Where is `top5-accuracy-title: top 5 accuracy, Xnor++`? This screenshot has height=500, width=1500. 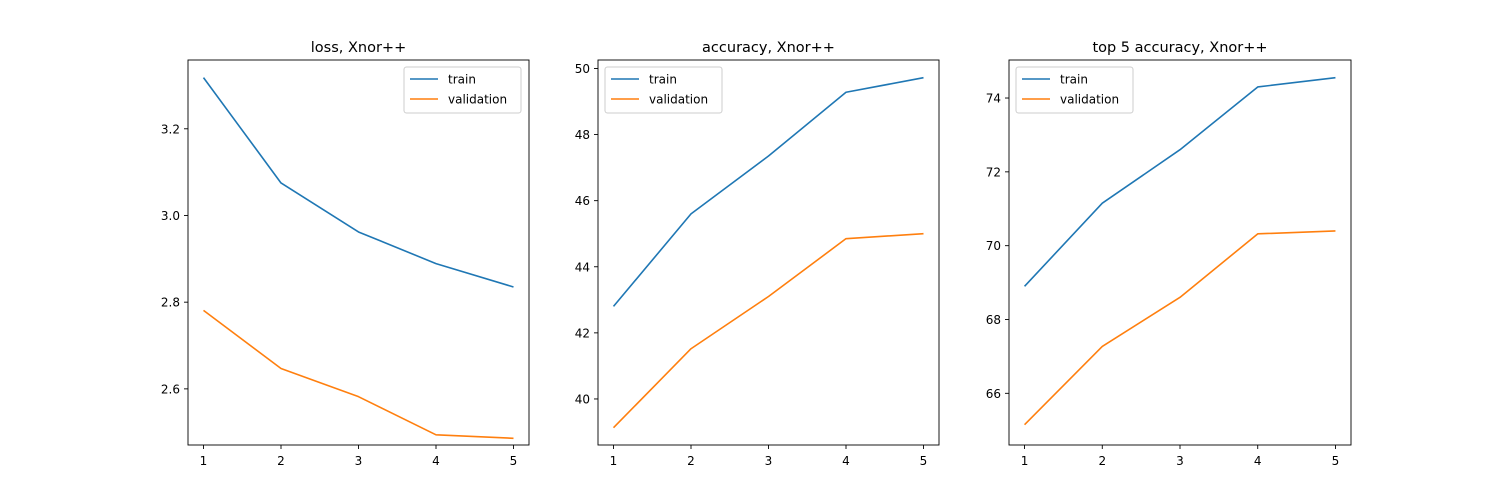
top5-accuracy-title: top 5 accuracy, Xnor++ is located at coordinates (1179, 48).